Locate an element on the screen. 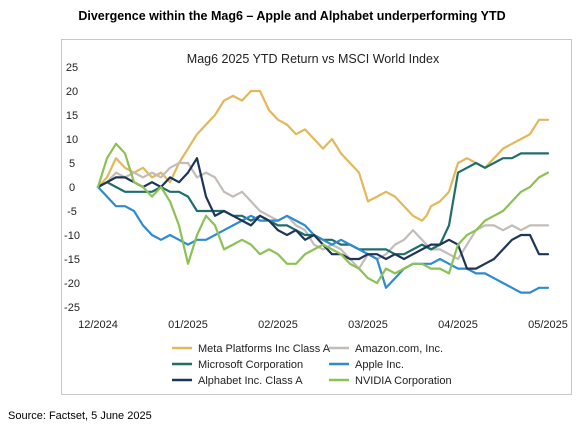 The width and height of the screenshot is (584, 432). y-tick-label: 0 is located at coordinates (72, 188).